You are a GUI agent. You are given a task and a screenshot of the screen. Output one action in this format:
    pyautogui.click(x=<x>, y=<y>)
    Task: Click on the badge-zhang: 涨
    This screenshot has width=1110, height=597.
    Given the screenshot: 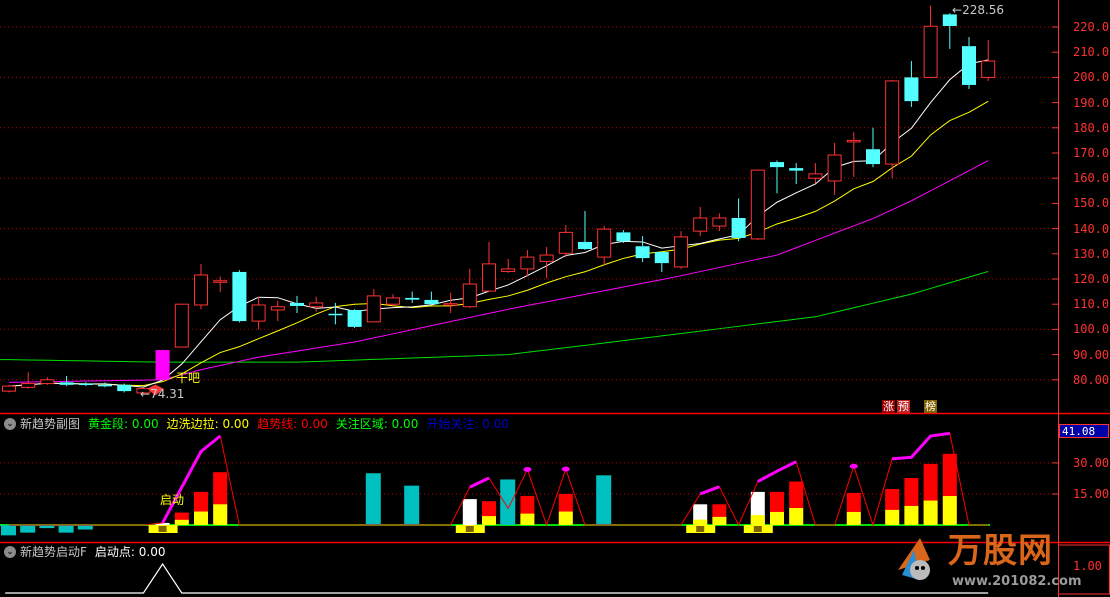 What is the action you would take?
    pyautogui.click(x=888, y=406)
    